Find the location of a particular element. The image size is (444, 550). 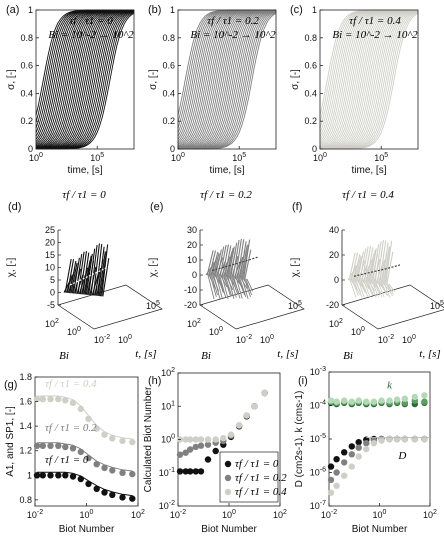

t-tick-label: 10⁰ is located at coordinates (409, 339).